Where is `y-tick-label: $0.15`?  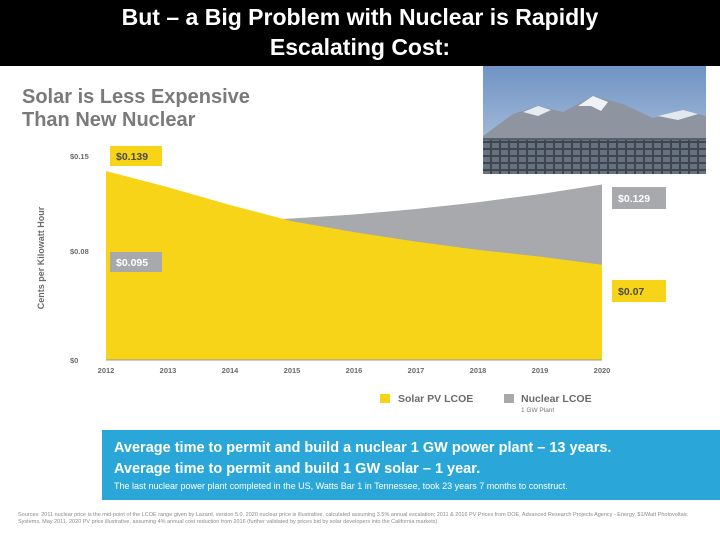
y-tick-label: $0.15 is located at coordinates (79, 156).